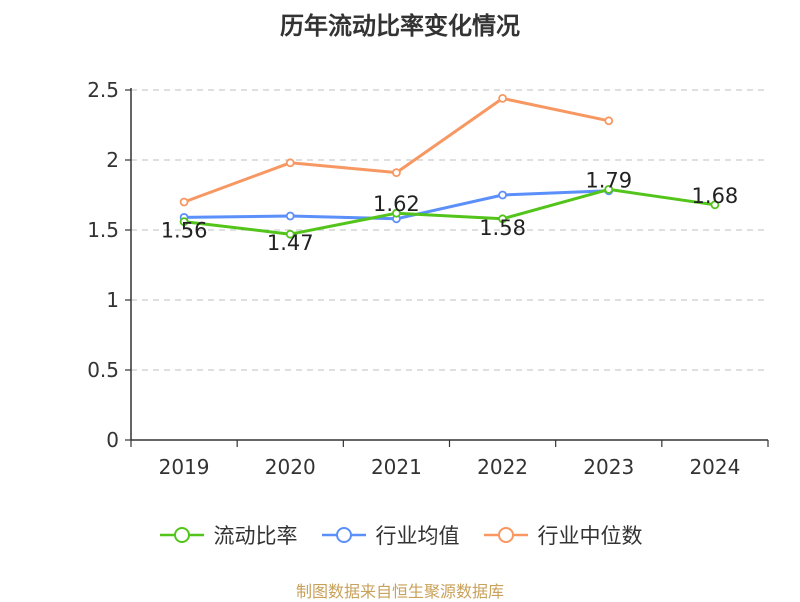  I want to click on legend-item-industry-median: 行业中位数, so click(562, 535).